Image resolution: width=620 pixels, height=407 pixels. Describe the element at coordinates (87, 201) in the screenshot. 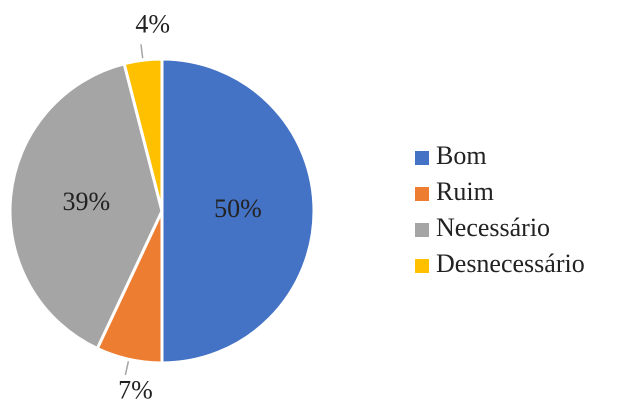

I see `data-label: 39%` at that location.